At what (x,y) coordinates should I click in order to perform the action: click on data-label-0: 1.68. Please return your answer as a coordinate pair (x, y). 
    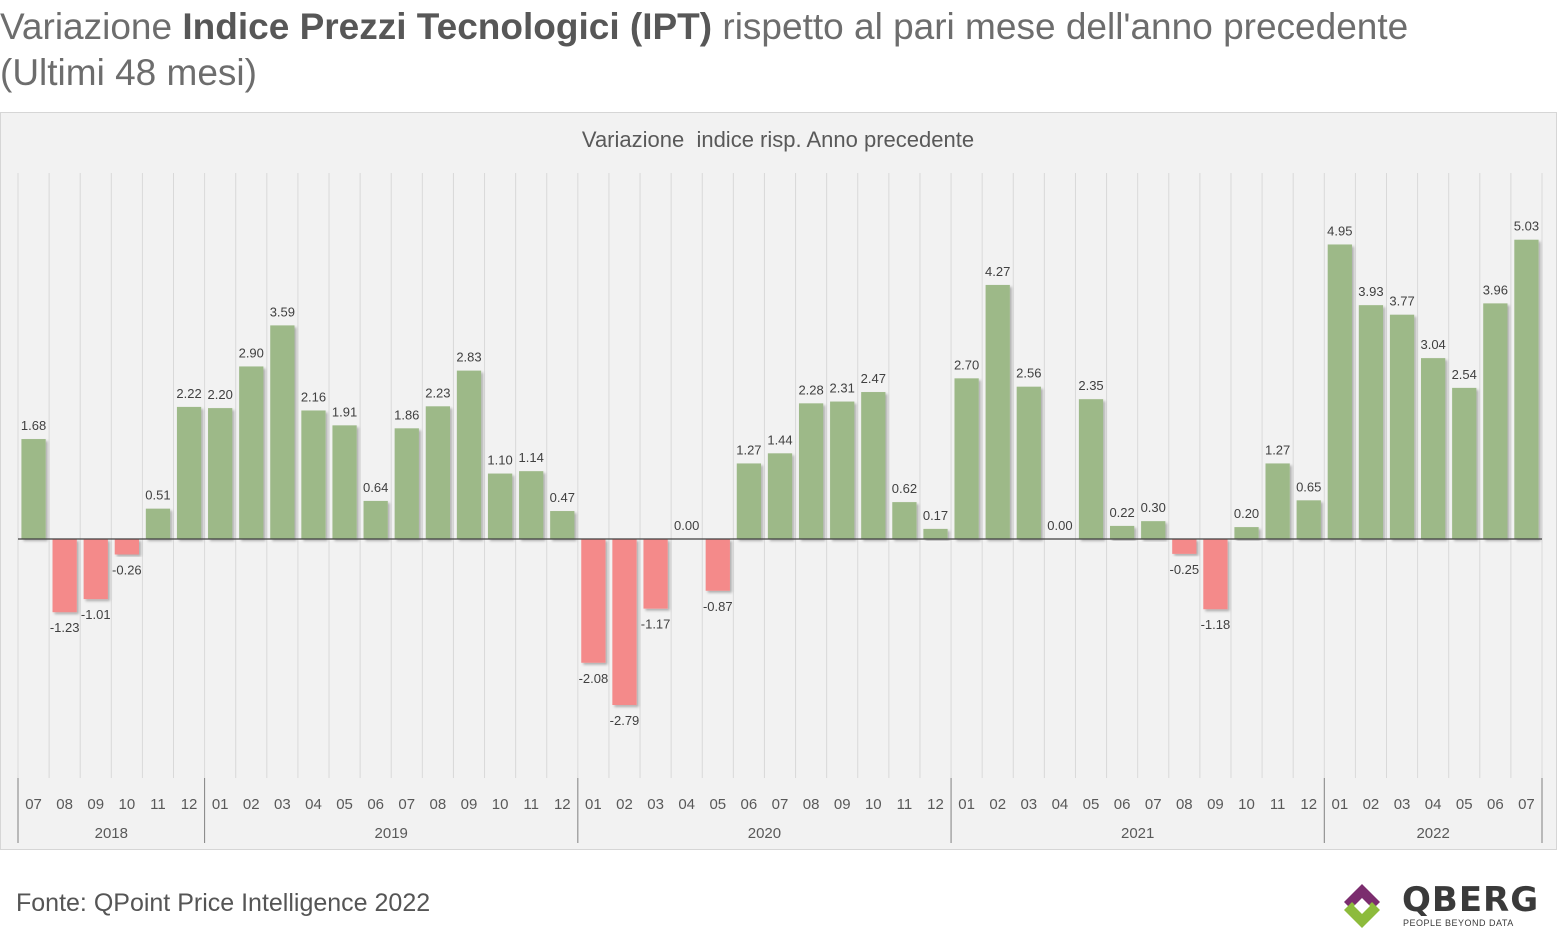
    Looking at the image, I should click on (33, 425).